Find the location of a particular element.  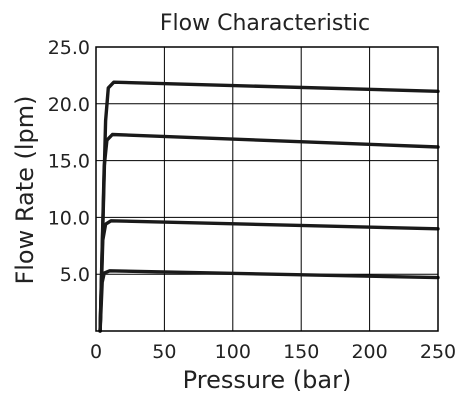

y-tick-label: 10.0 is located at coordinates (69, 218).